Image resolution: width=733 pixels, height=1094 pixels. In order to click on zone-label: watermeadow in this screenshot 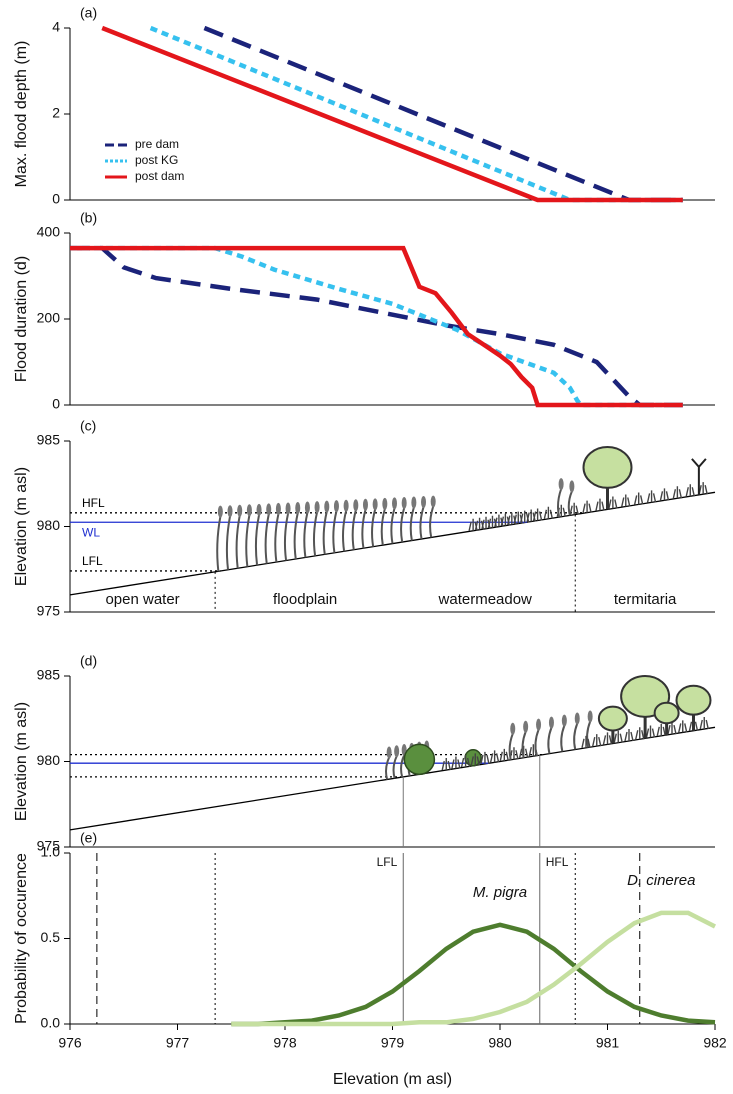, I will do `click(485, 599)`.